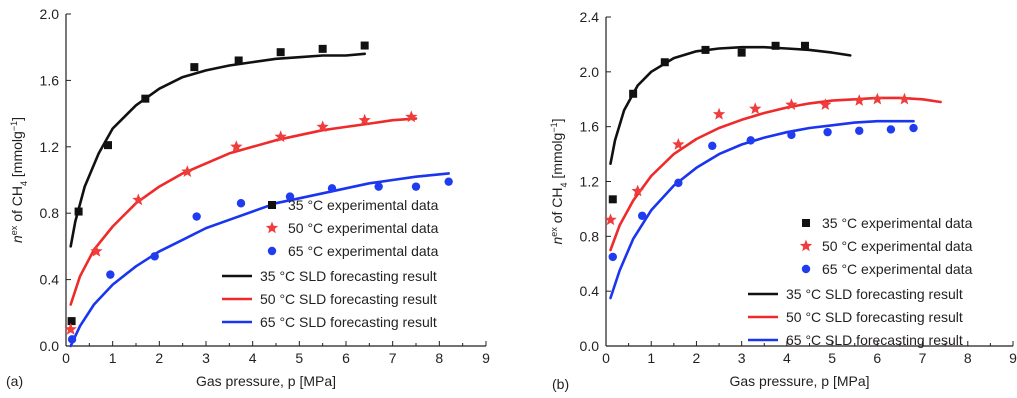 This screenshot has width=1017, height=398. What do you see at coordinates (560, 384) in the screenshot?
I see `panel-label: (b)` at bounding box center [560, 384].